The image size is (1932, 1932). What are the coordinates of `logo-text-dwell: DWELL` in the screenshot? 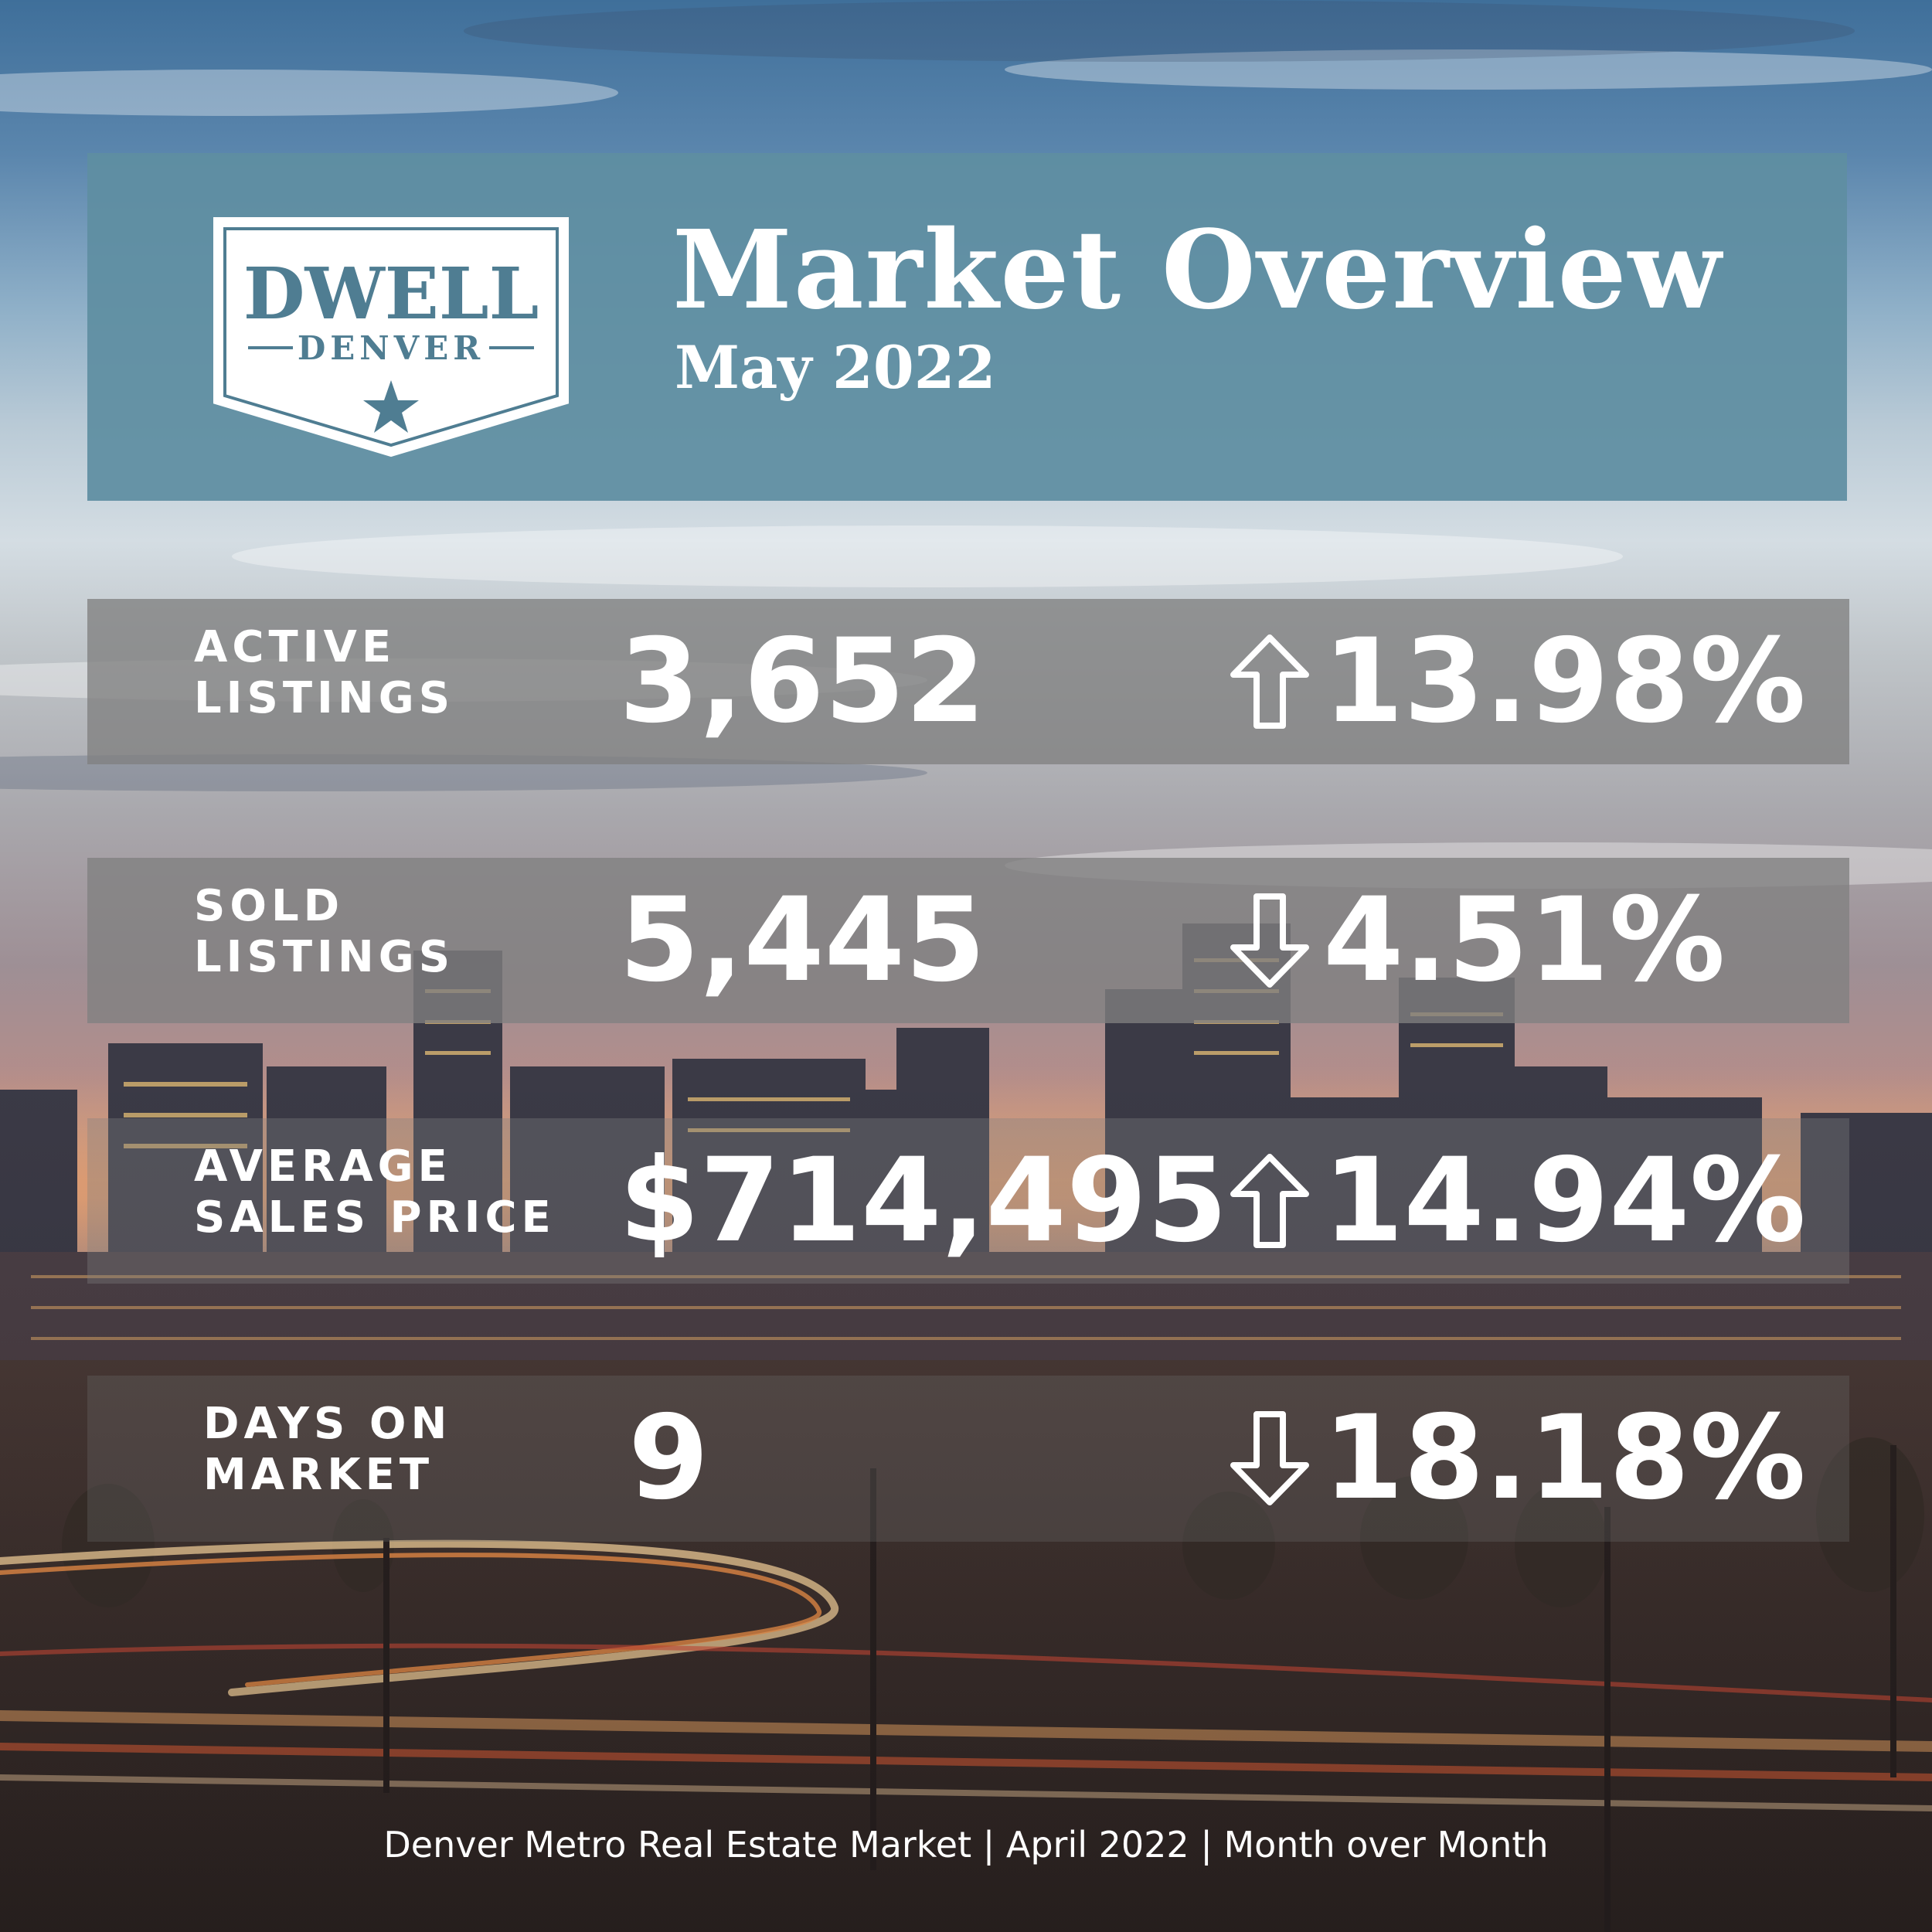 It's located at (391, 294).